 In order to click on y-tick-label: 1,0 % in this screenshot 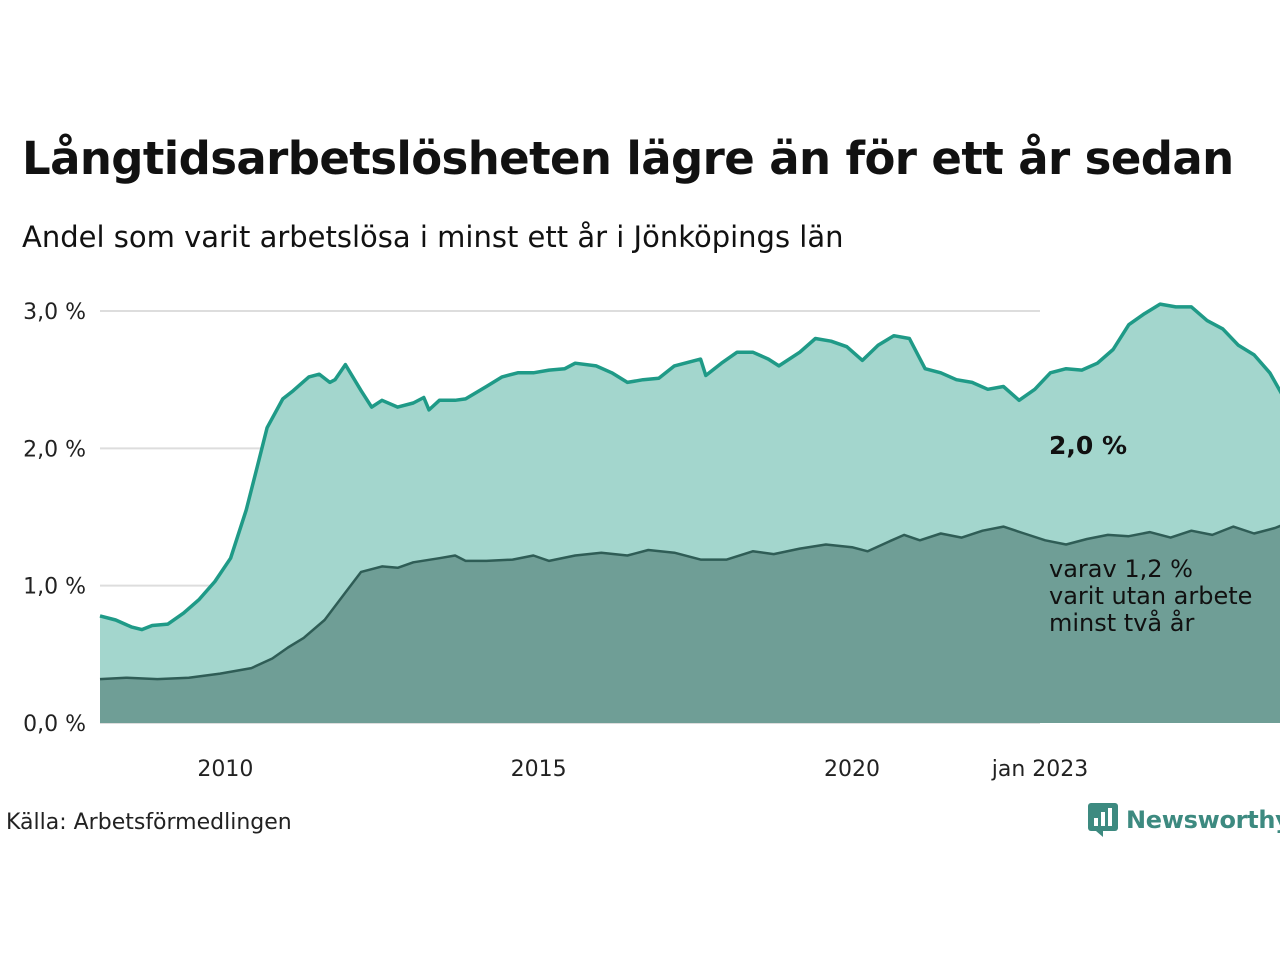, I will do `click(54, 587)`.